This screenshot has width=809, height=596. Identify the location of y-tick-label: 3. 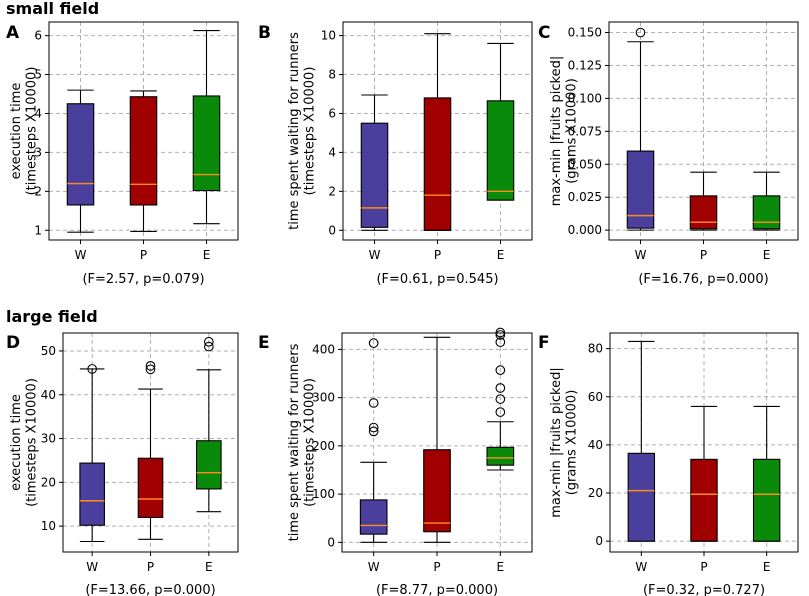
(38, 152).